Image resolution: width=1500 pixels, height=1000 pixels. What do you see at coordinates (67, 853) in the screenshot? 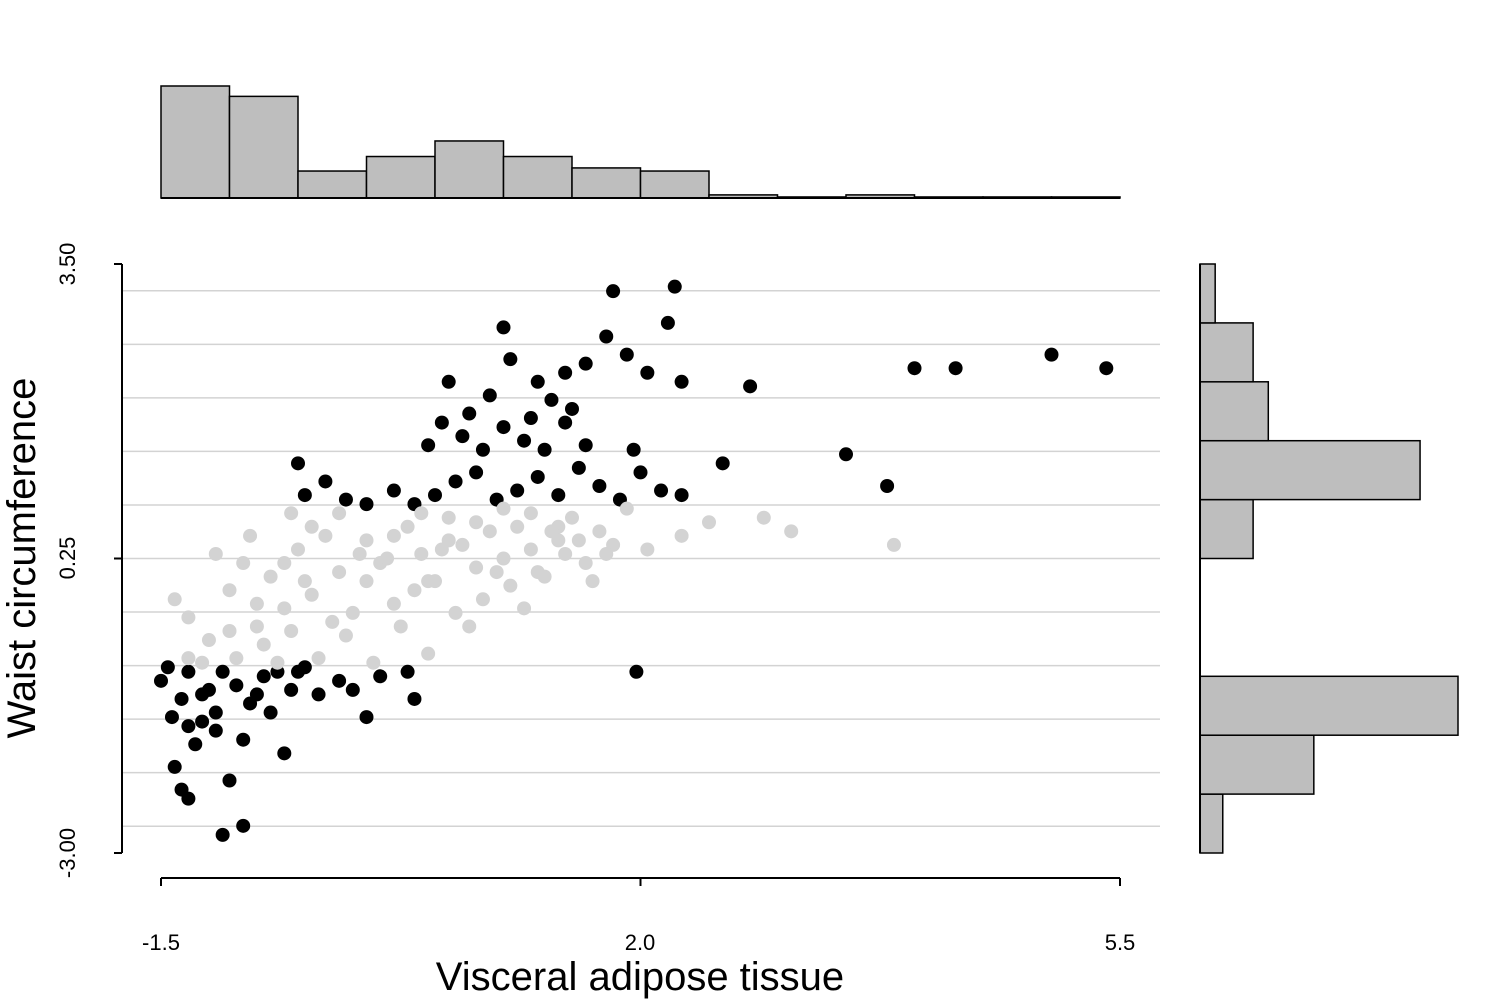
I see `y-tick-label-min: -3.00` at bounding box center [67, 853].